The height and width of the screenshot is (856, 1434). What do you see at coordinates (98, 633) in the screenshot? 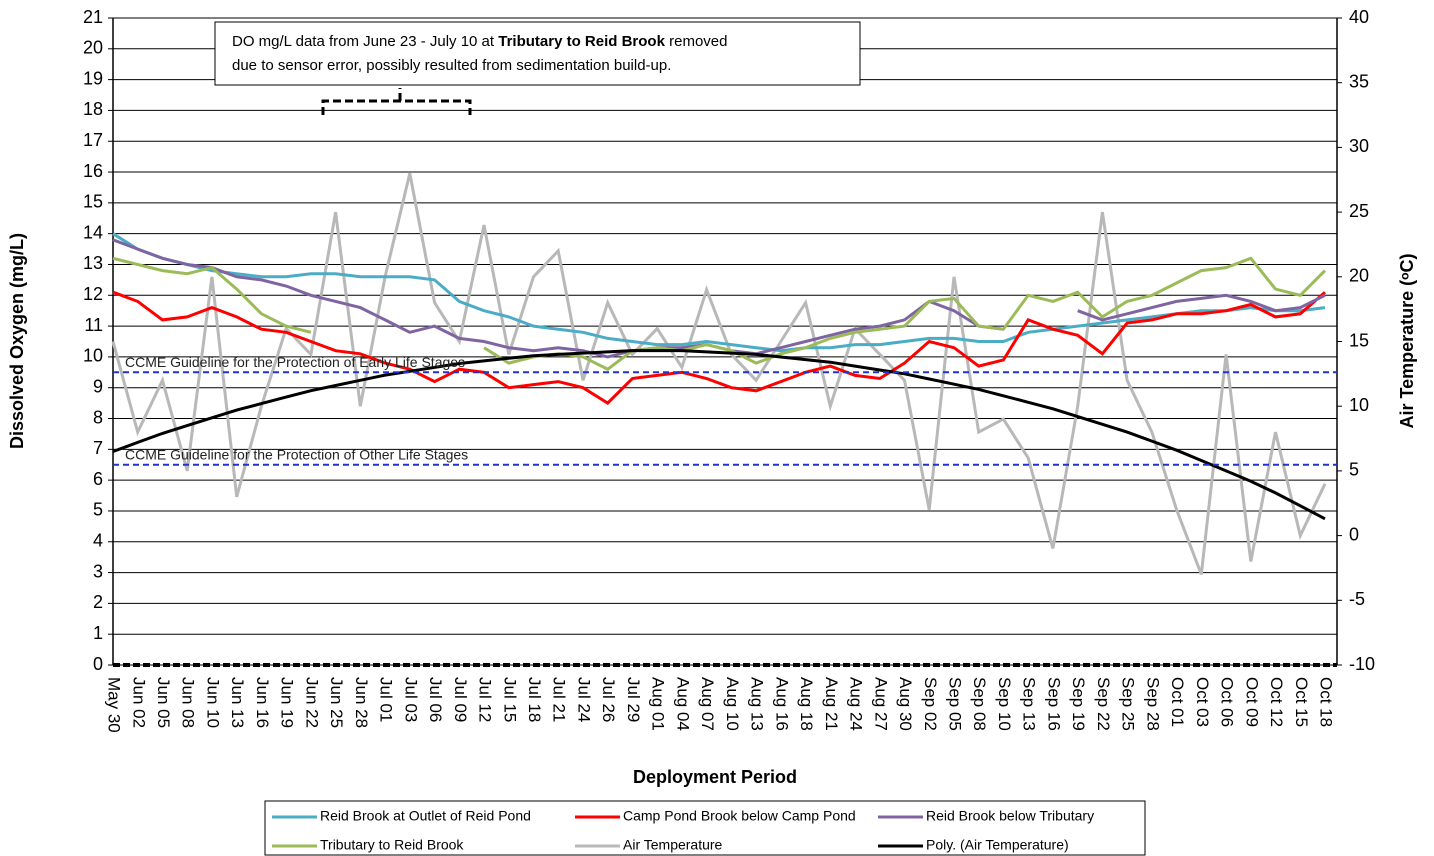
I see `y-tick-label: 1` at bounding box center [98, 633].